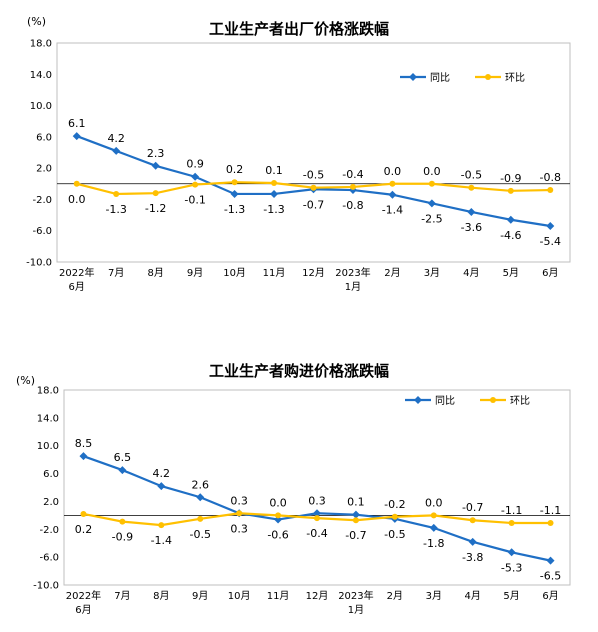 This screenshot has width=598, height=632. What do you see at coordinates (277, 535) in the screenshot?
I see `data-label-yoy: -0.6` at bounding box center [277, 535].